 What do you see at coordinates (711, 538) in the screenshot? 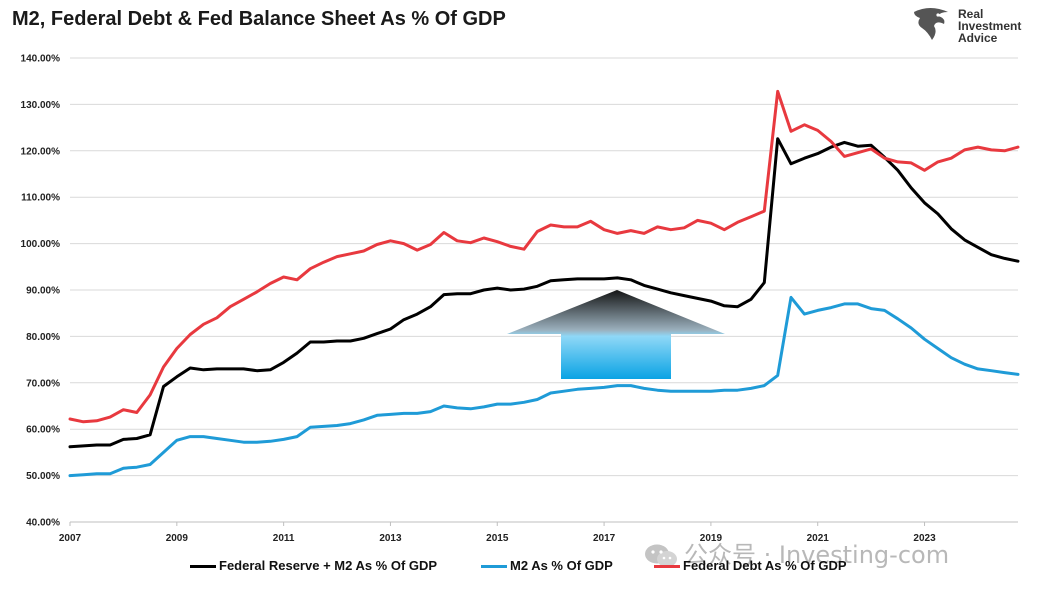
I see `x-tick-label: 2019` at bounding box center [711, 538].